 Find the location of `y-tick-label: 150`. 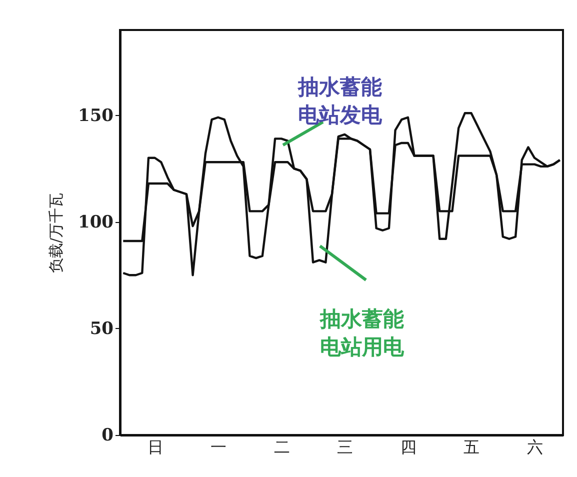

y-tick-label: 150 is located at coordinates (96, 116).